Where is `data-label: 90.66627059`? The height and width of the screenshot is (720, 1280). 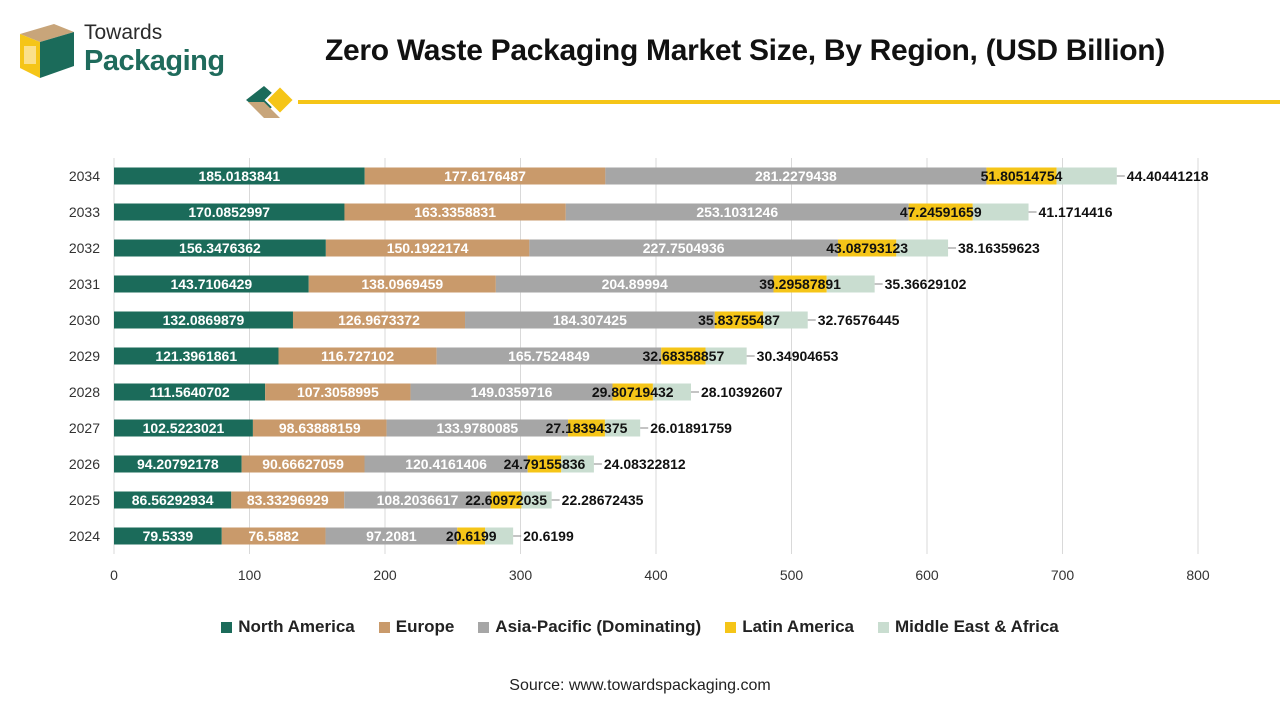
data-label: 90.66627059 is located at coordinates (303, 464).